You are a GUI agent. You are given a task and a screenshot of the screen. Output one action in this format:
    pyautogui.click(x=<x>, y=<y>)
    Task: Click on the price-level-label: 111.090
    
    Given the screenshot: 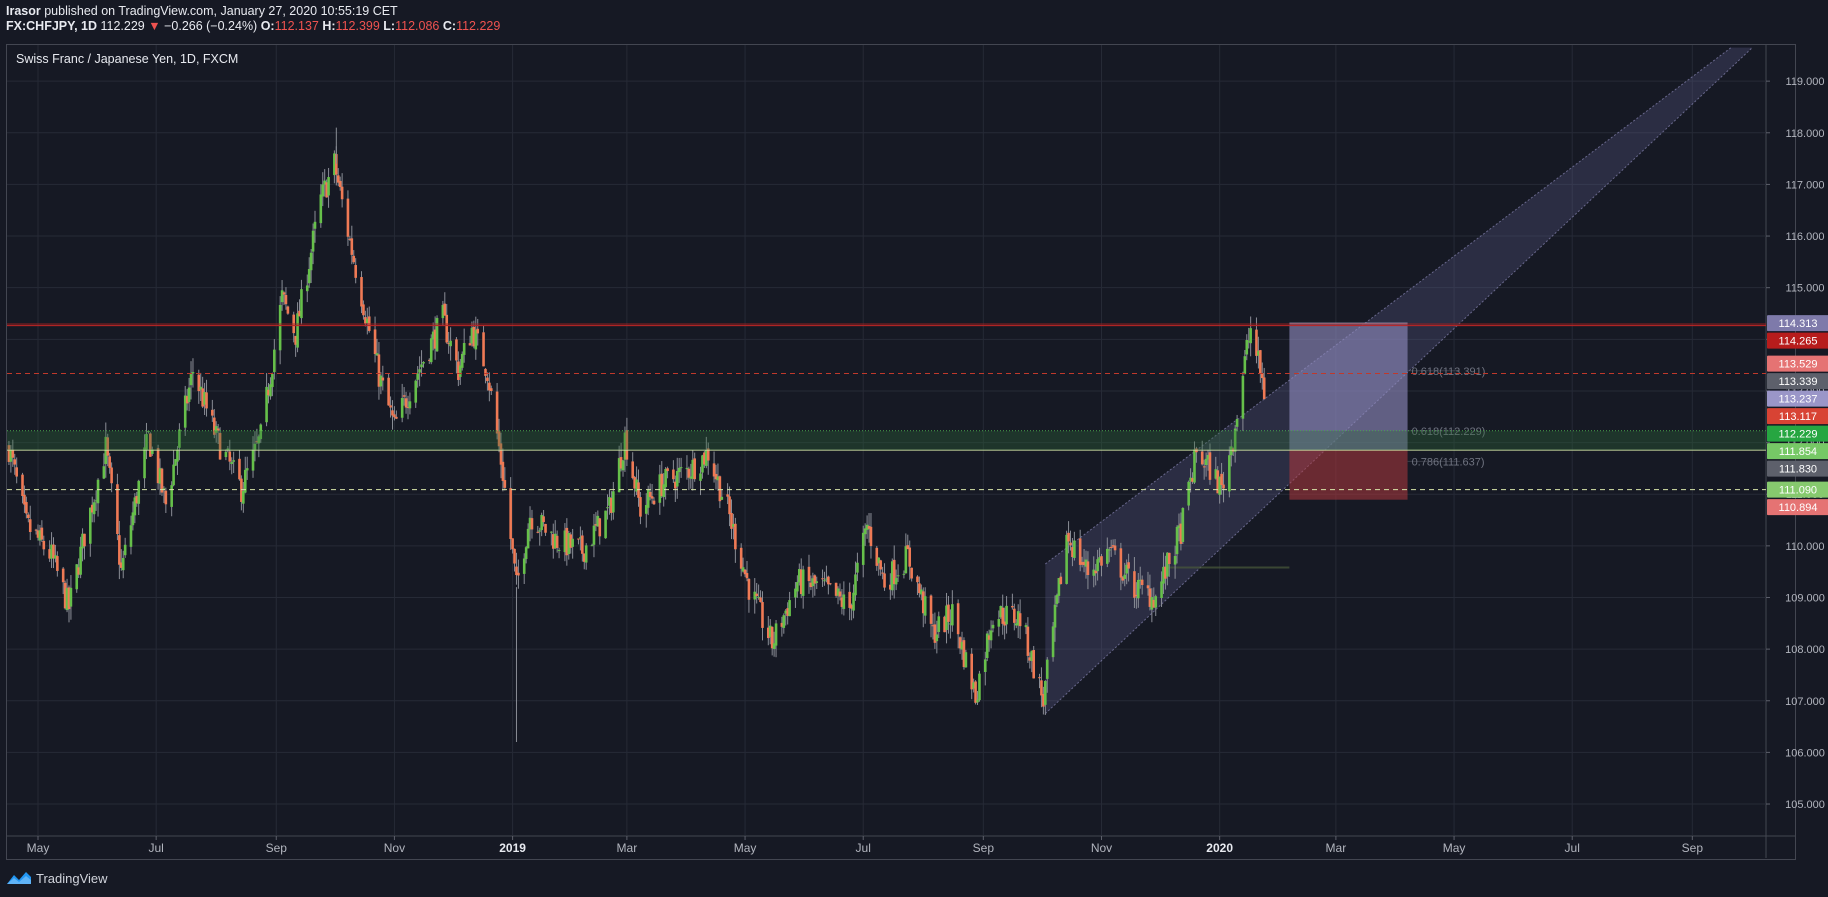 What is the action you would take?
    pyautogui.click(x=1798, y=491)
    